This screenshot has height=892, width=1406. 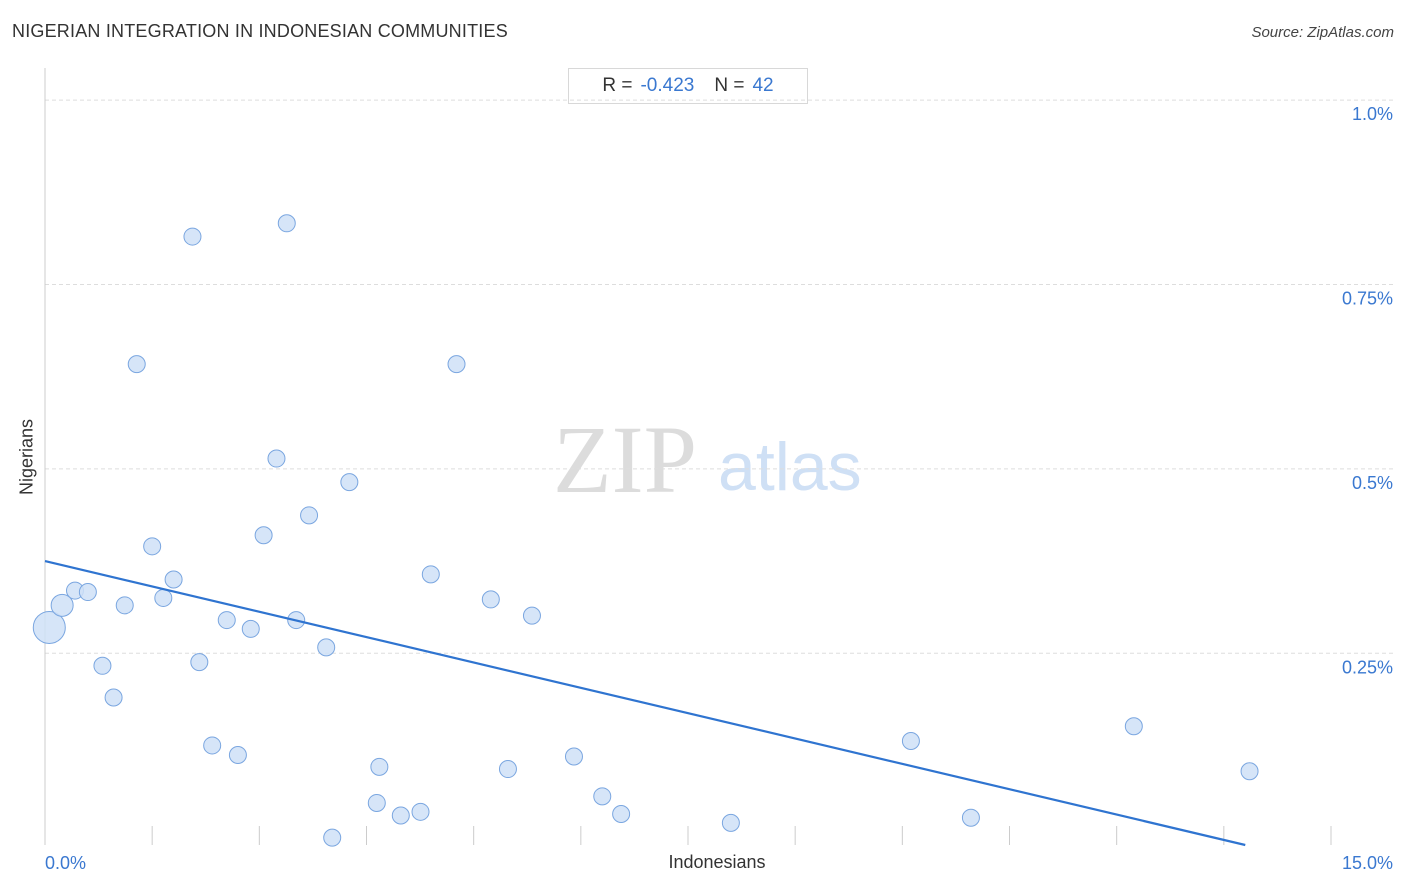 What do you see at coordinates (617, 85) in the screenshot?
I see `r-label: R =` at bounding box center [617, 85].